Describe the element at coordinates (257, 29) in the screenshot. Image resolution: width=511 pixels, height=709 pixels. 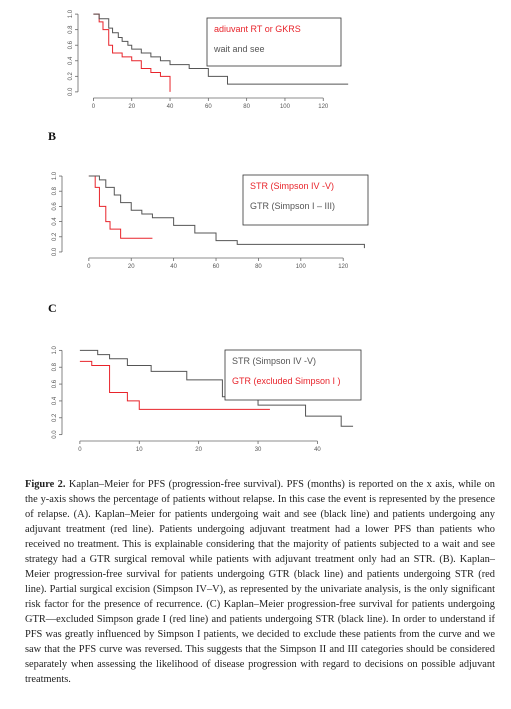
I see `legend-entry: adiuvant RT or GKRS` at that location.